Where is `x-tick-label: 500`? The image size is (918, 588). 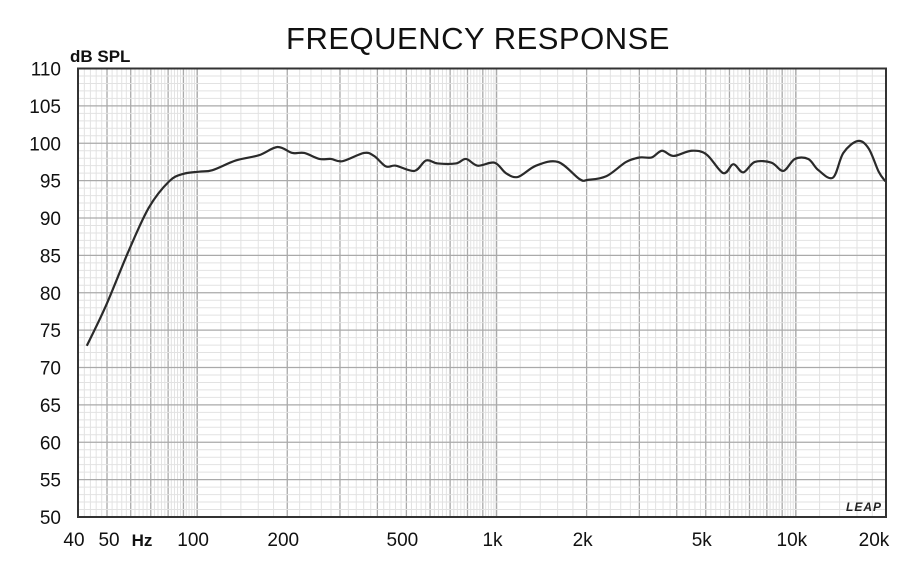 x-tick-label: 500 is located at coordinates (403, 540).